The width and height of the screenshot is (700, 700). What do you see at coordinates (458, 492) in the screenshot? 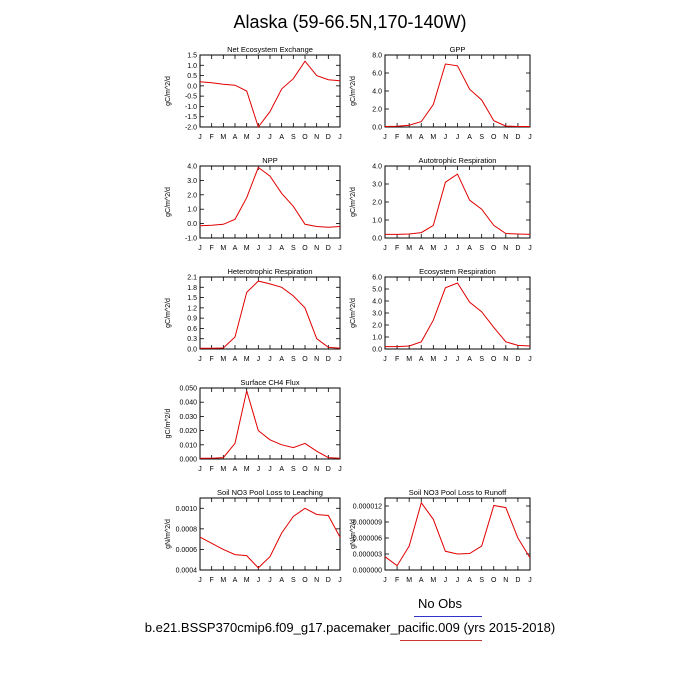
I see `panel-title: Soil NO3 Pool Loss to Runoff` at bounding box center [458, 492].